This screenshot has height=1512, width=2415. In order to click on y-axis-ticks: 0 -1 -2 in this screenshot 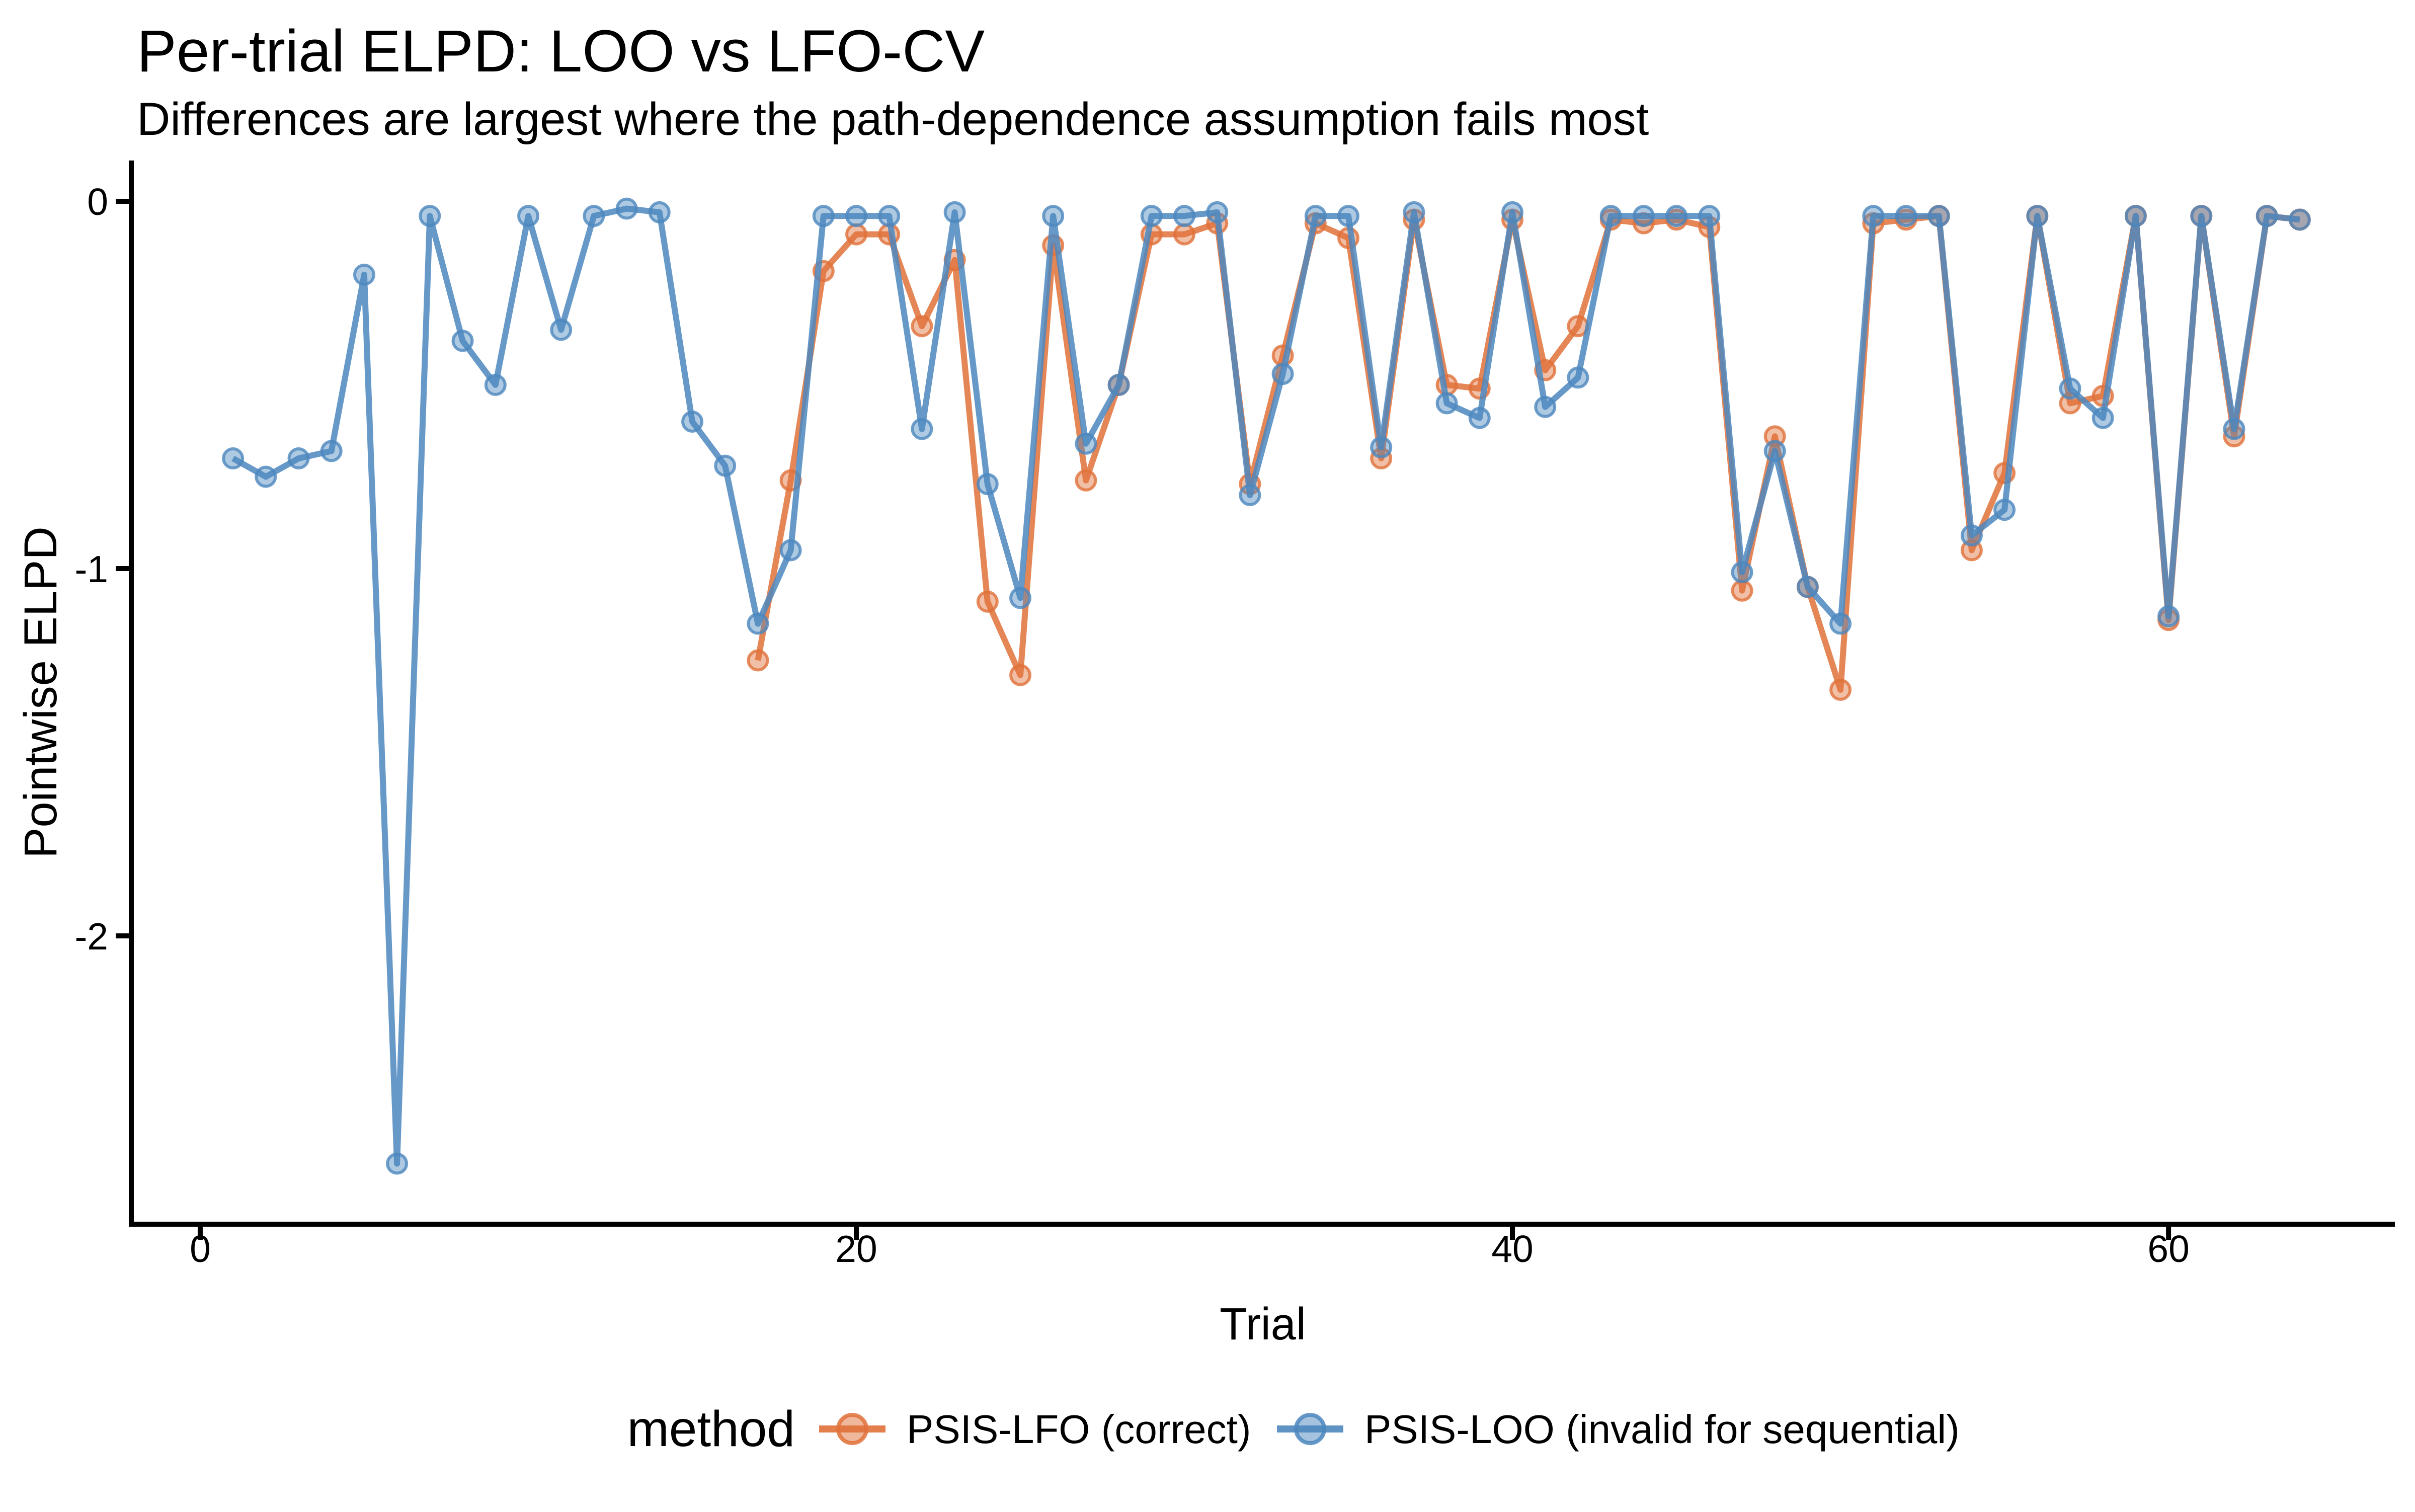, I will do `click(103, 569)`.